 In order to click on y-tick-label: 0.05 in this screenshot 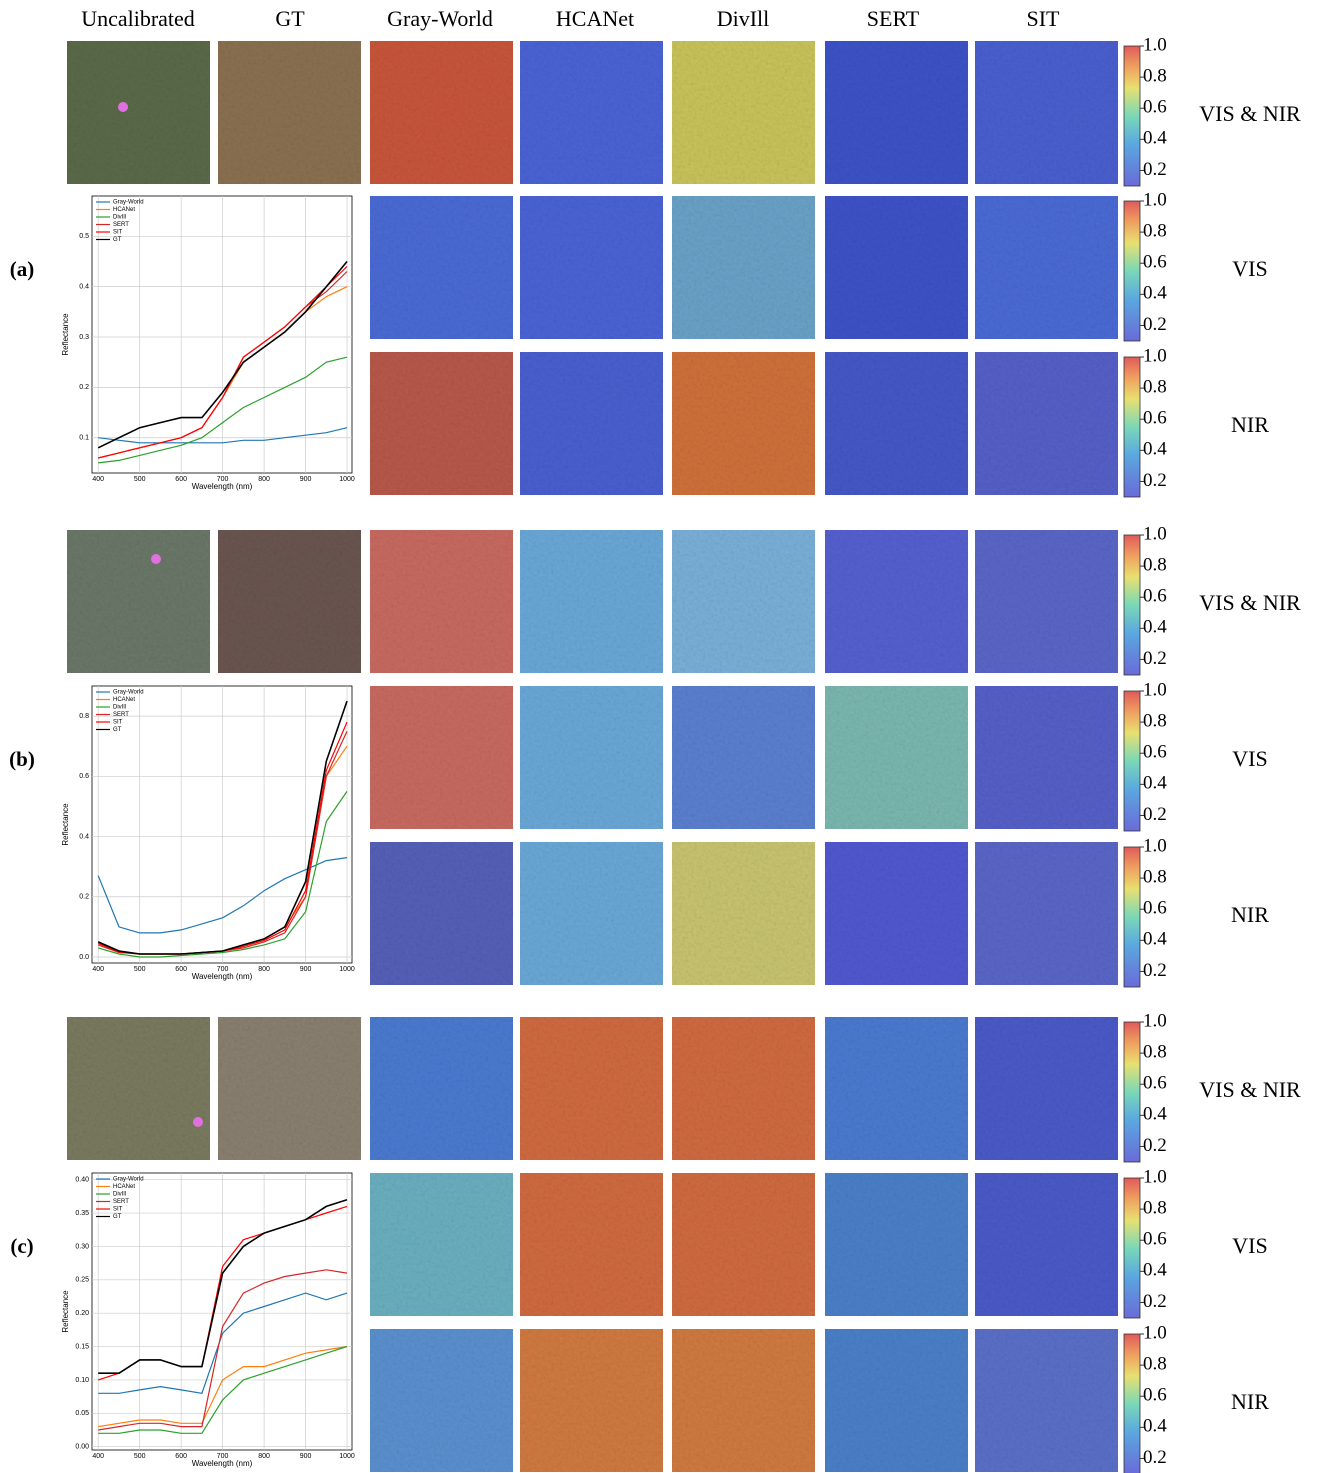, I will do `click(82, 1413)`.